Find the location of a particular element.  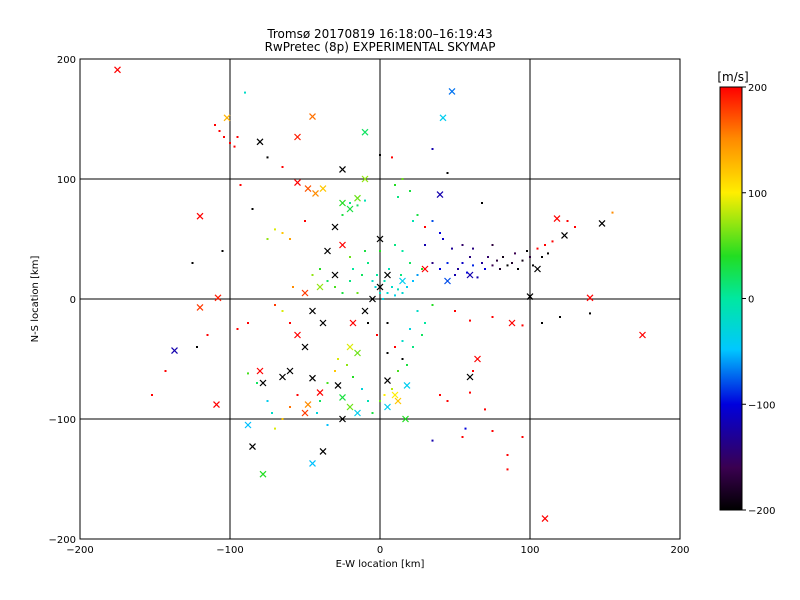

colorbar-tick-label: 200 is located at coordinates (757, 88).